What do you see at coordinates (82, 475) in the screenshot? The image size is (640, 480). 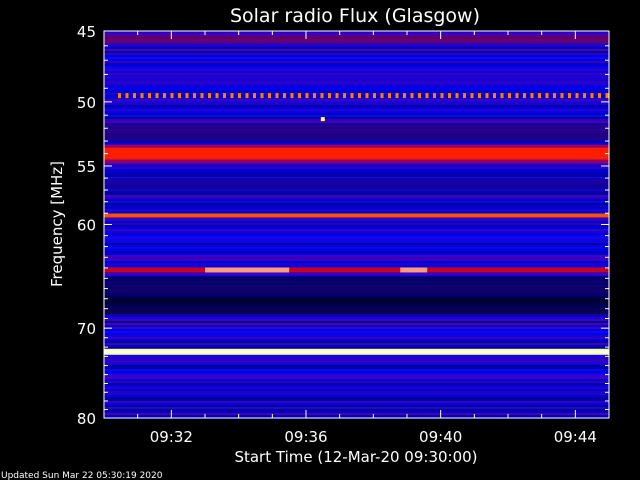 I see `updated-footer: Updated Sun Mar 22 05:30:19 2020` at bounding box center [82, 475].